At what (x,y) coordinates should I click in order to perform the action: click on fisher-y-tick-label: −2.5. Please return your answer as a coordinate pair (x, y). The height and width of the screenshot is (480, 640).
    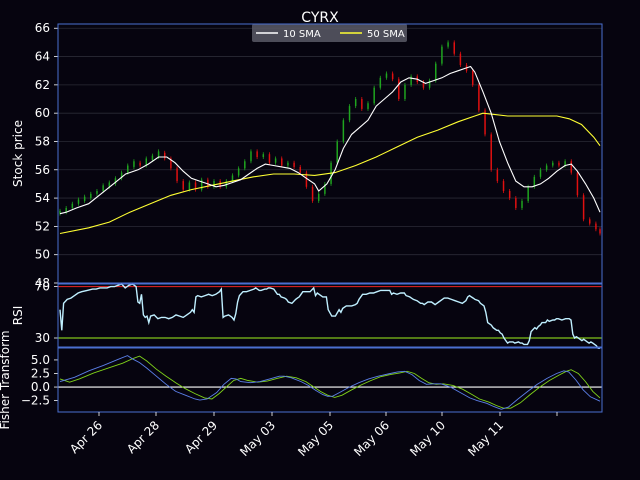
    Looking at the image, I should click on (35, 401).